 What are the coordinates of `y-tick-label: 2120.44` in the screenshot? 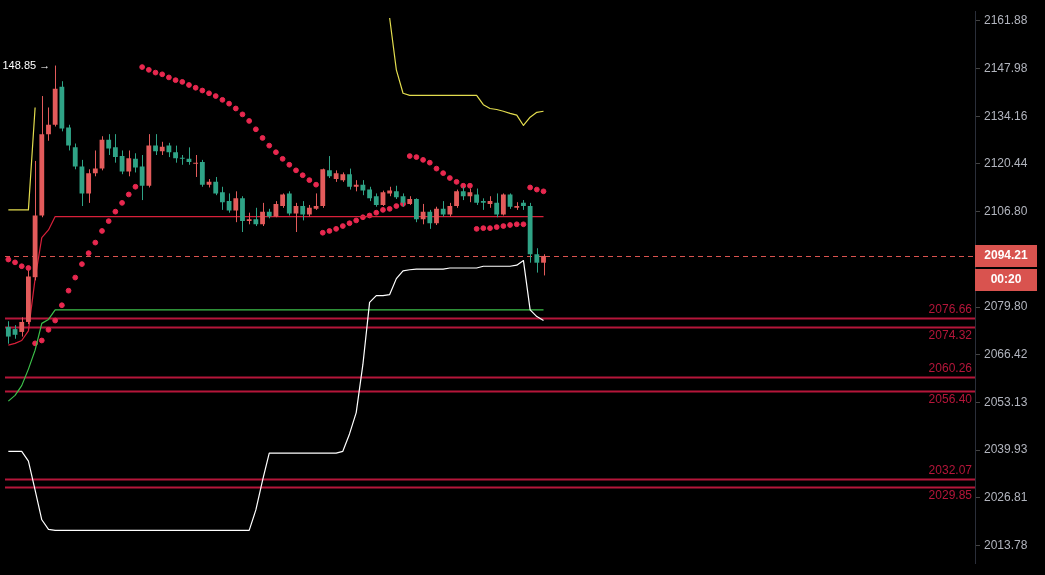 It's located at (1006, 163).